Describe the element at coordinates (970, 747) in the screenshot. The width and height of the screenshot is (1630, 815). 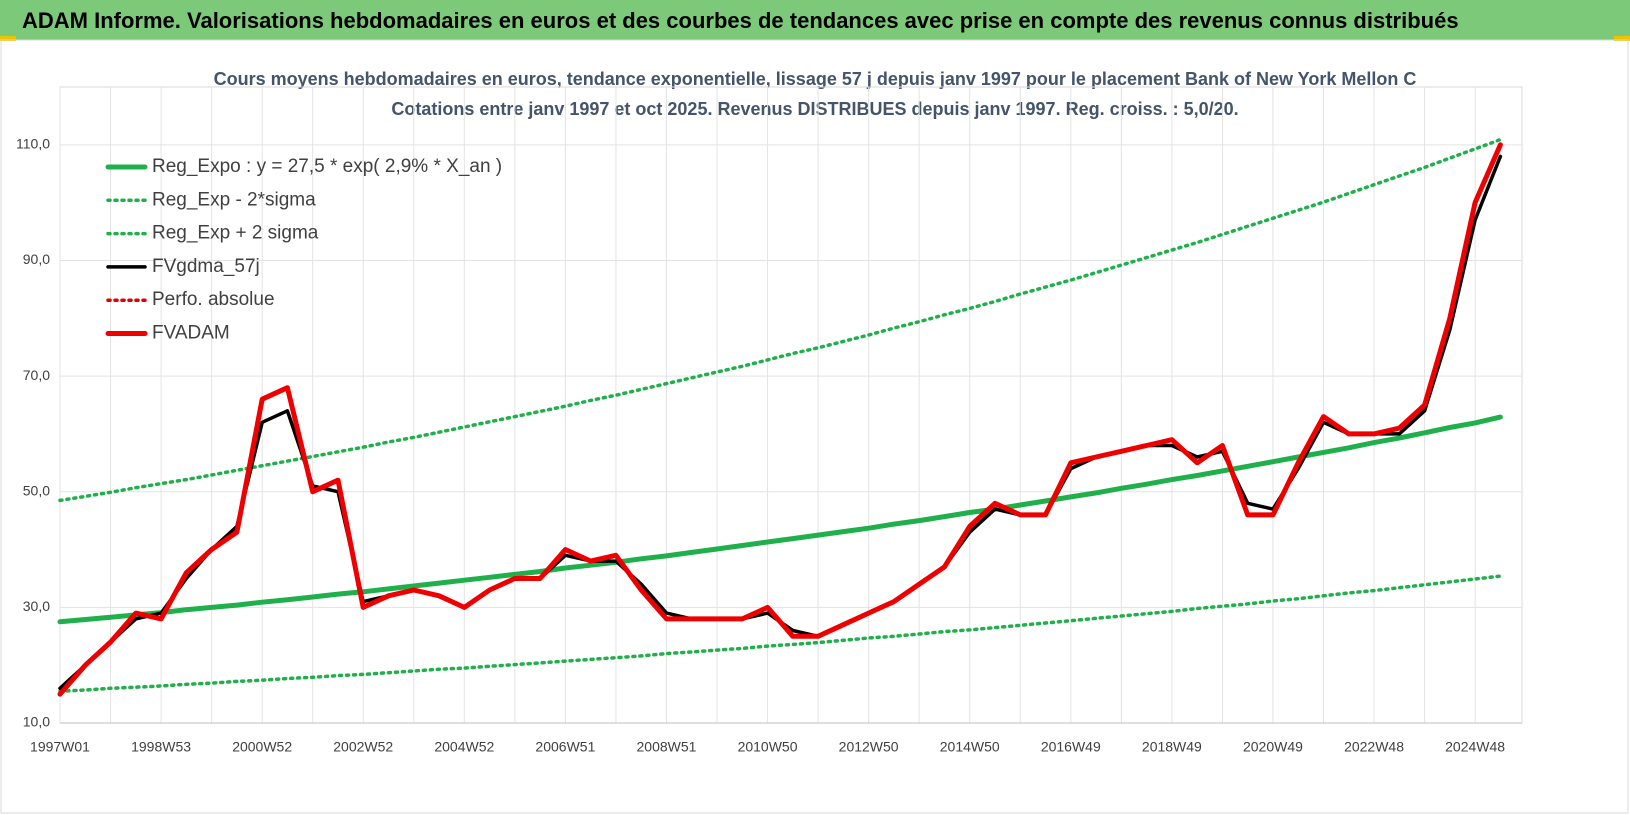
I see `x-tick-label: 2014W50` at that location.